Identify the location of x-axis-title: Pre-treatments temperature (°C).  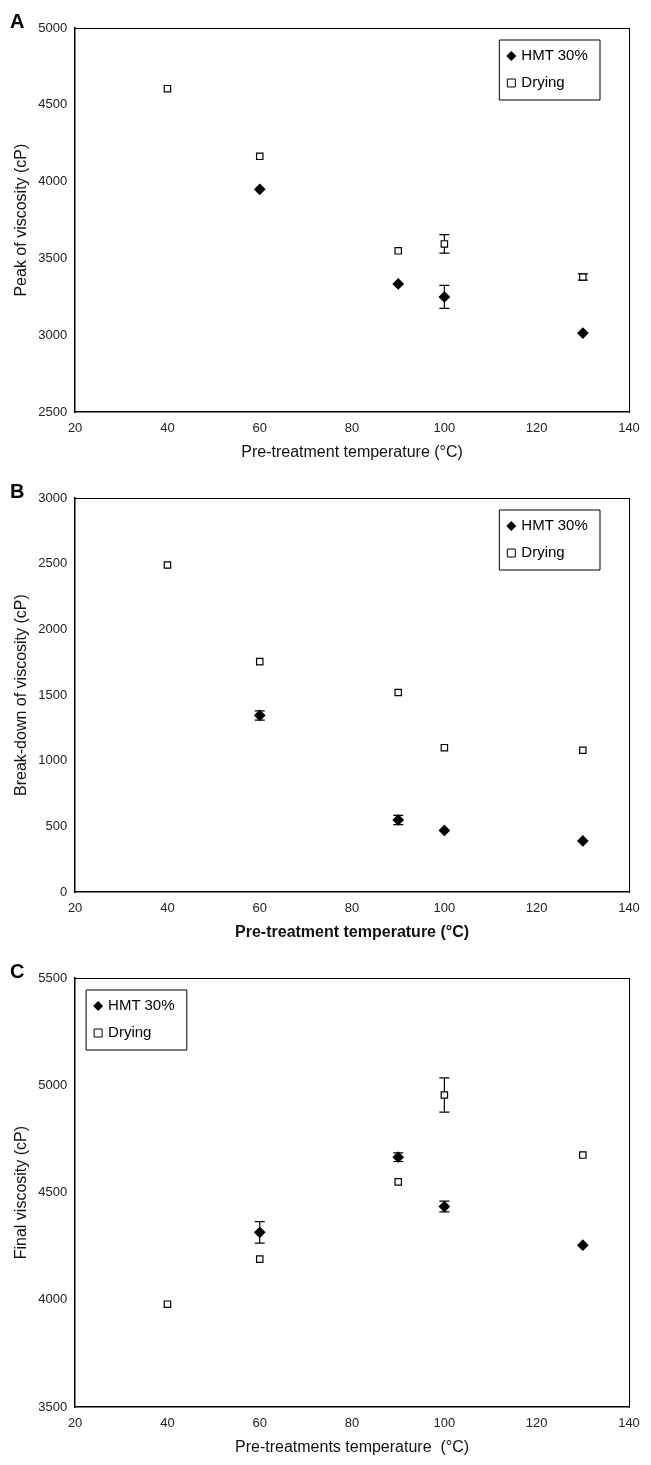
(352, 1446).